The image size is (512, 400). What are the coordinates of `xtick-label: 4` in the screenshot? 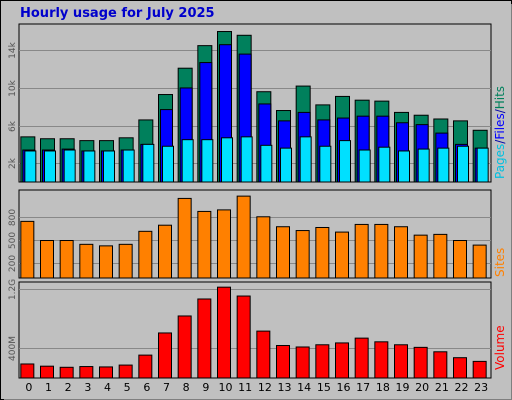 It's located at (107, 387).